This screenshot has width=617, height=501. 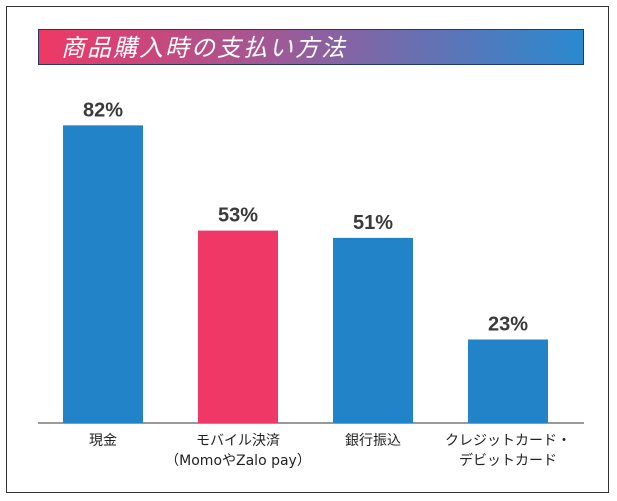 What do you see at coordinates (508, 460) in the screenshot?
I see `category-label-4-line-2: デビットカード` at bounding box center [508, 460].